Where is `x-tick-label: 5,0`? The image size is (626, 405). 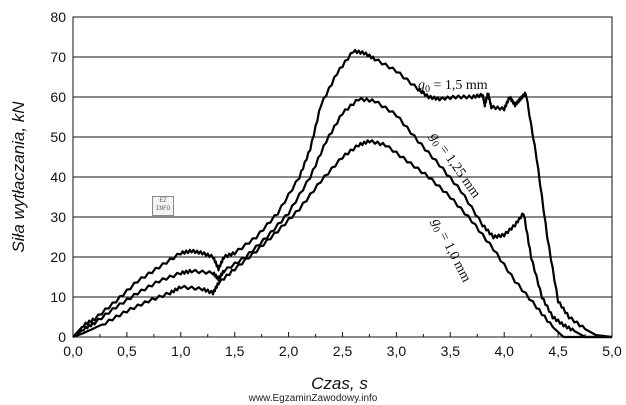 x-tick-label: 5,0 is located at coordinates (612, 351).